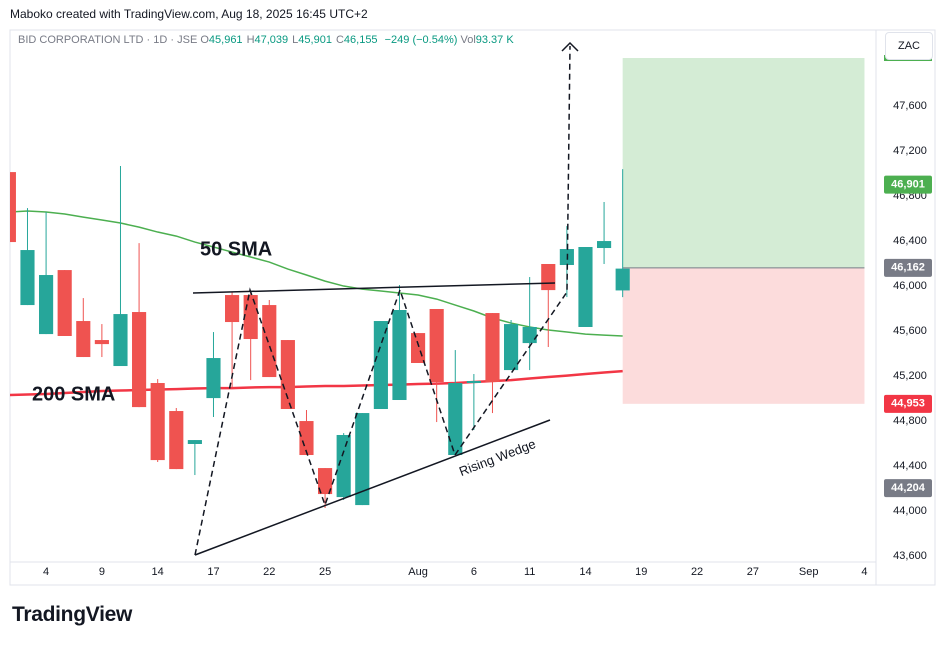  I want to click on y-tick-label: 44,800, so click(910, 421).